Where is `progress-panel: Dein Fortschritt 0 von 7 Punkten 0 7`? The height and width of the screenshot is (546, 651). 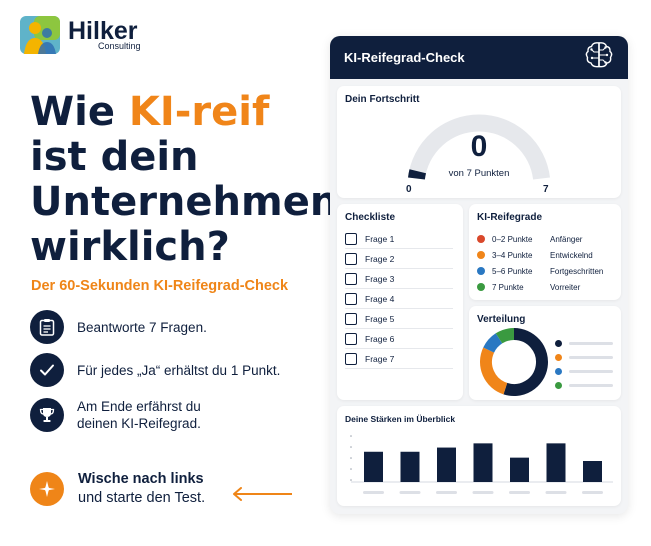
progress-panel: Dein Fortschritt 0 von 7 Punkten 0 7 is located at coordinates (479, 142).